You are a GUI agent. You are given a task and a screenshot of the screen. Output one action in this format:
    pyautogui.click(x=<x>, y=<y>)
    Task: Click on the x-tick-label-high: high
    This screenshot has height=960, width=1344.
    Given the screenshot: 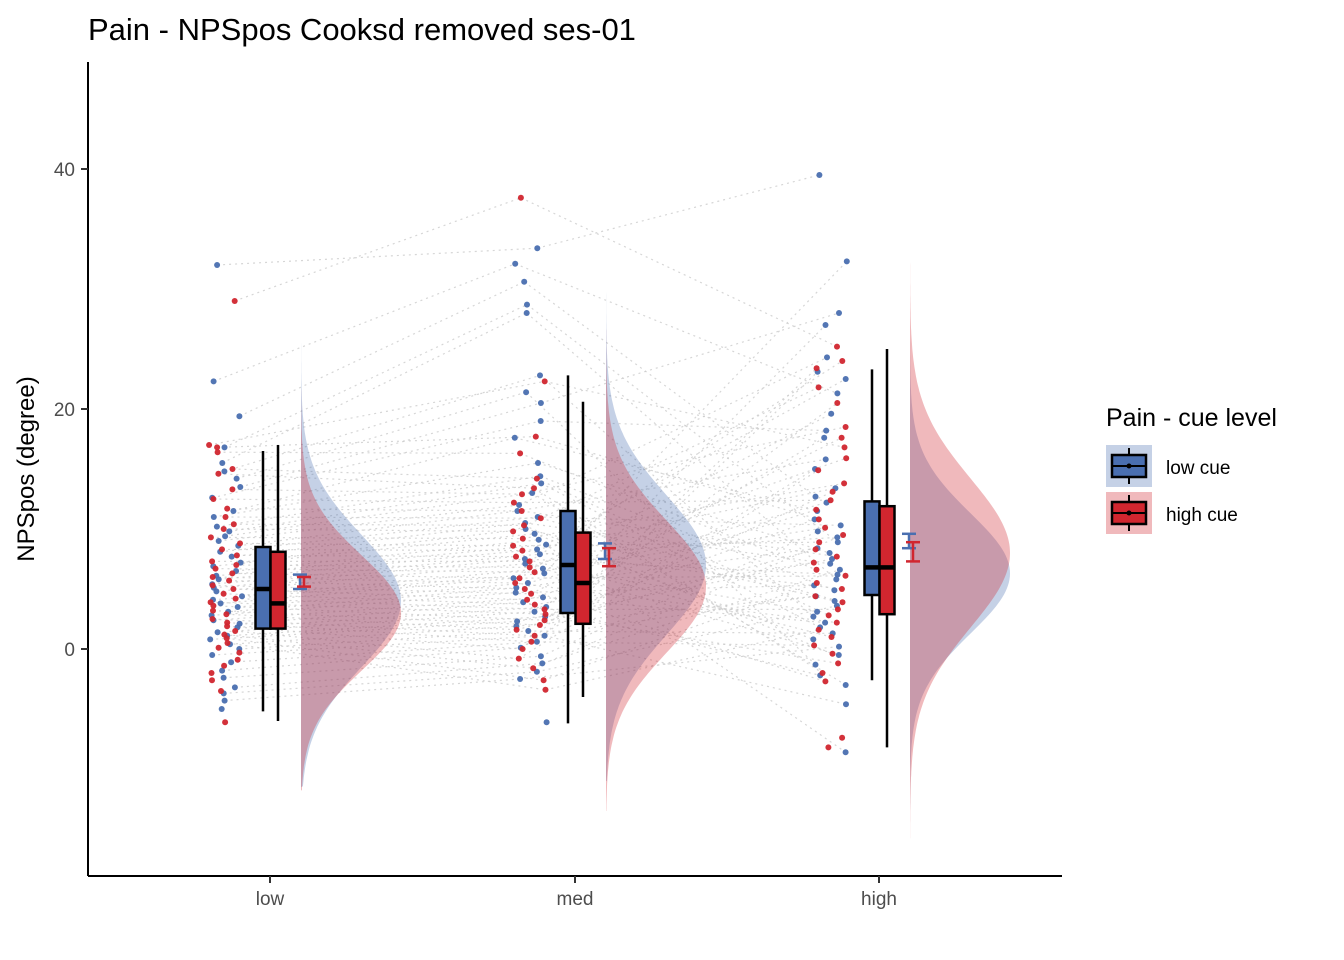 What is the action you would take?
    pyautogui.click(x=879, y=899)
    